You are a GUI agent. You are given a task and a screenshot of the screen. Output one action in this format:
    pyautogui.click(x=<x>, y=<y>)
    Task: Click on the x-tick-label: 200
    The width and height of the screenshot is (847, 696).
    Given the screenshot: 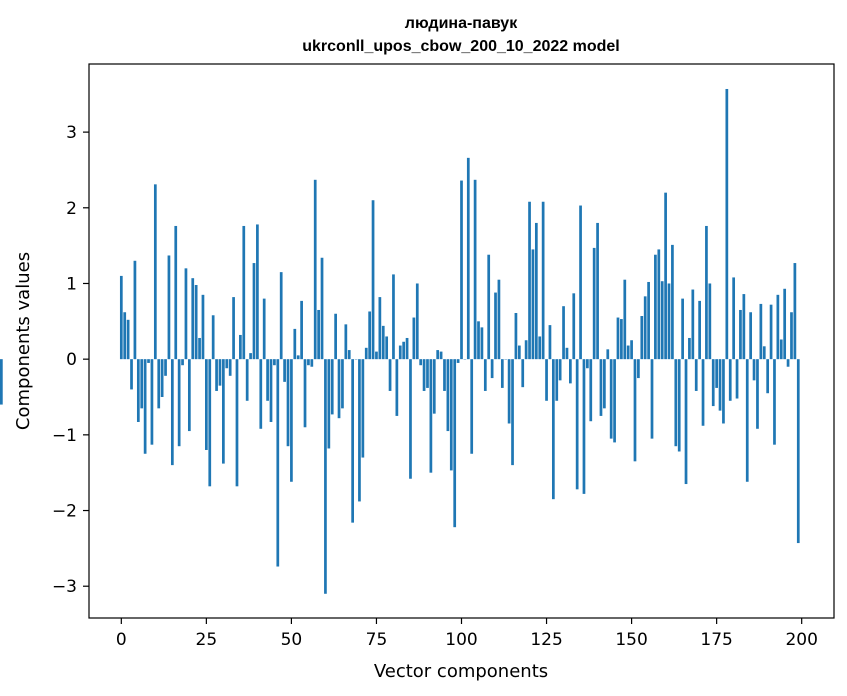 What is the action you would take?
    pyautogui.click(x=801, y=640)
    